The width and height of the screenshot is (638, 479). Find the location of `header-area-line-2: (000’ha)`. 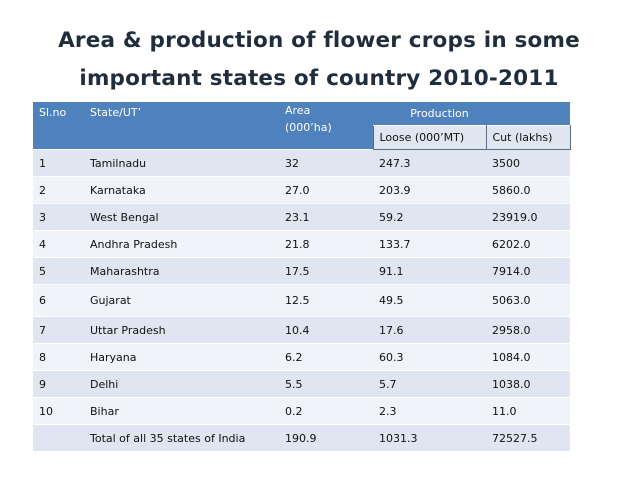

header-area-line-2: (000’ha) is located at coordinates (308, 127).